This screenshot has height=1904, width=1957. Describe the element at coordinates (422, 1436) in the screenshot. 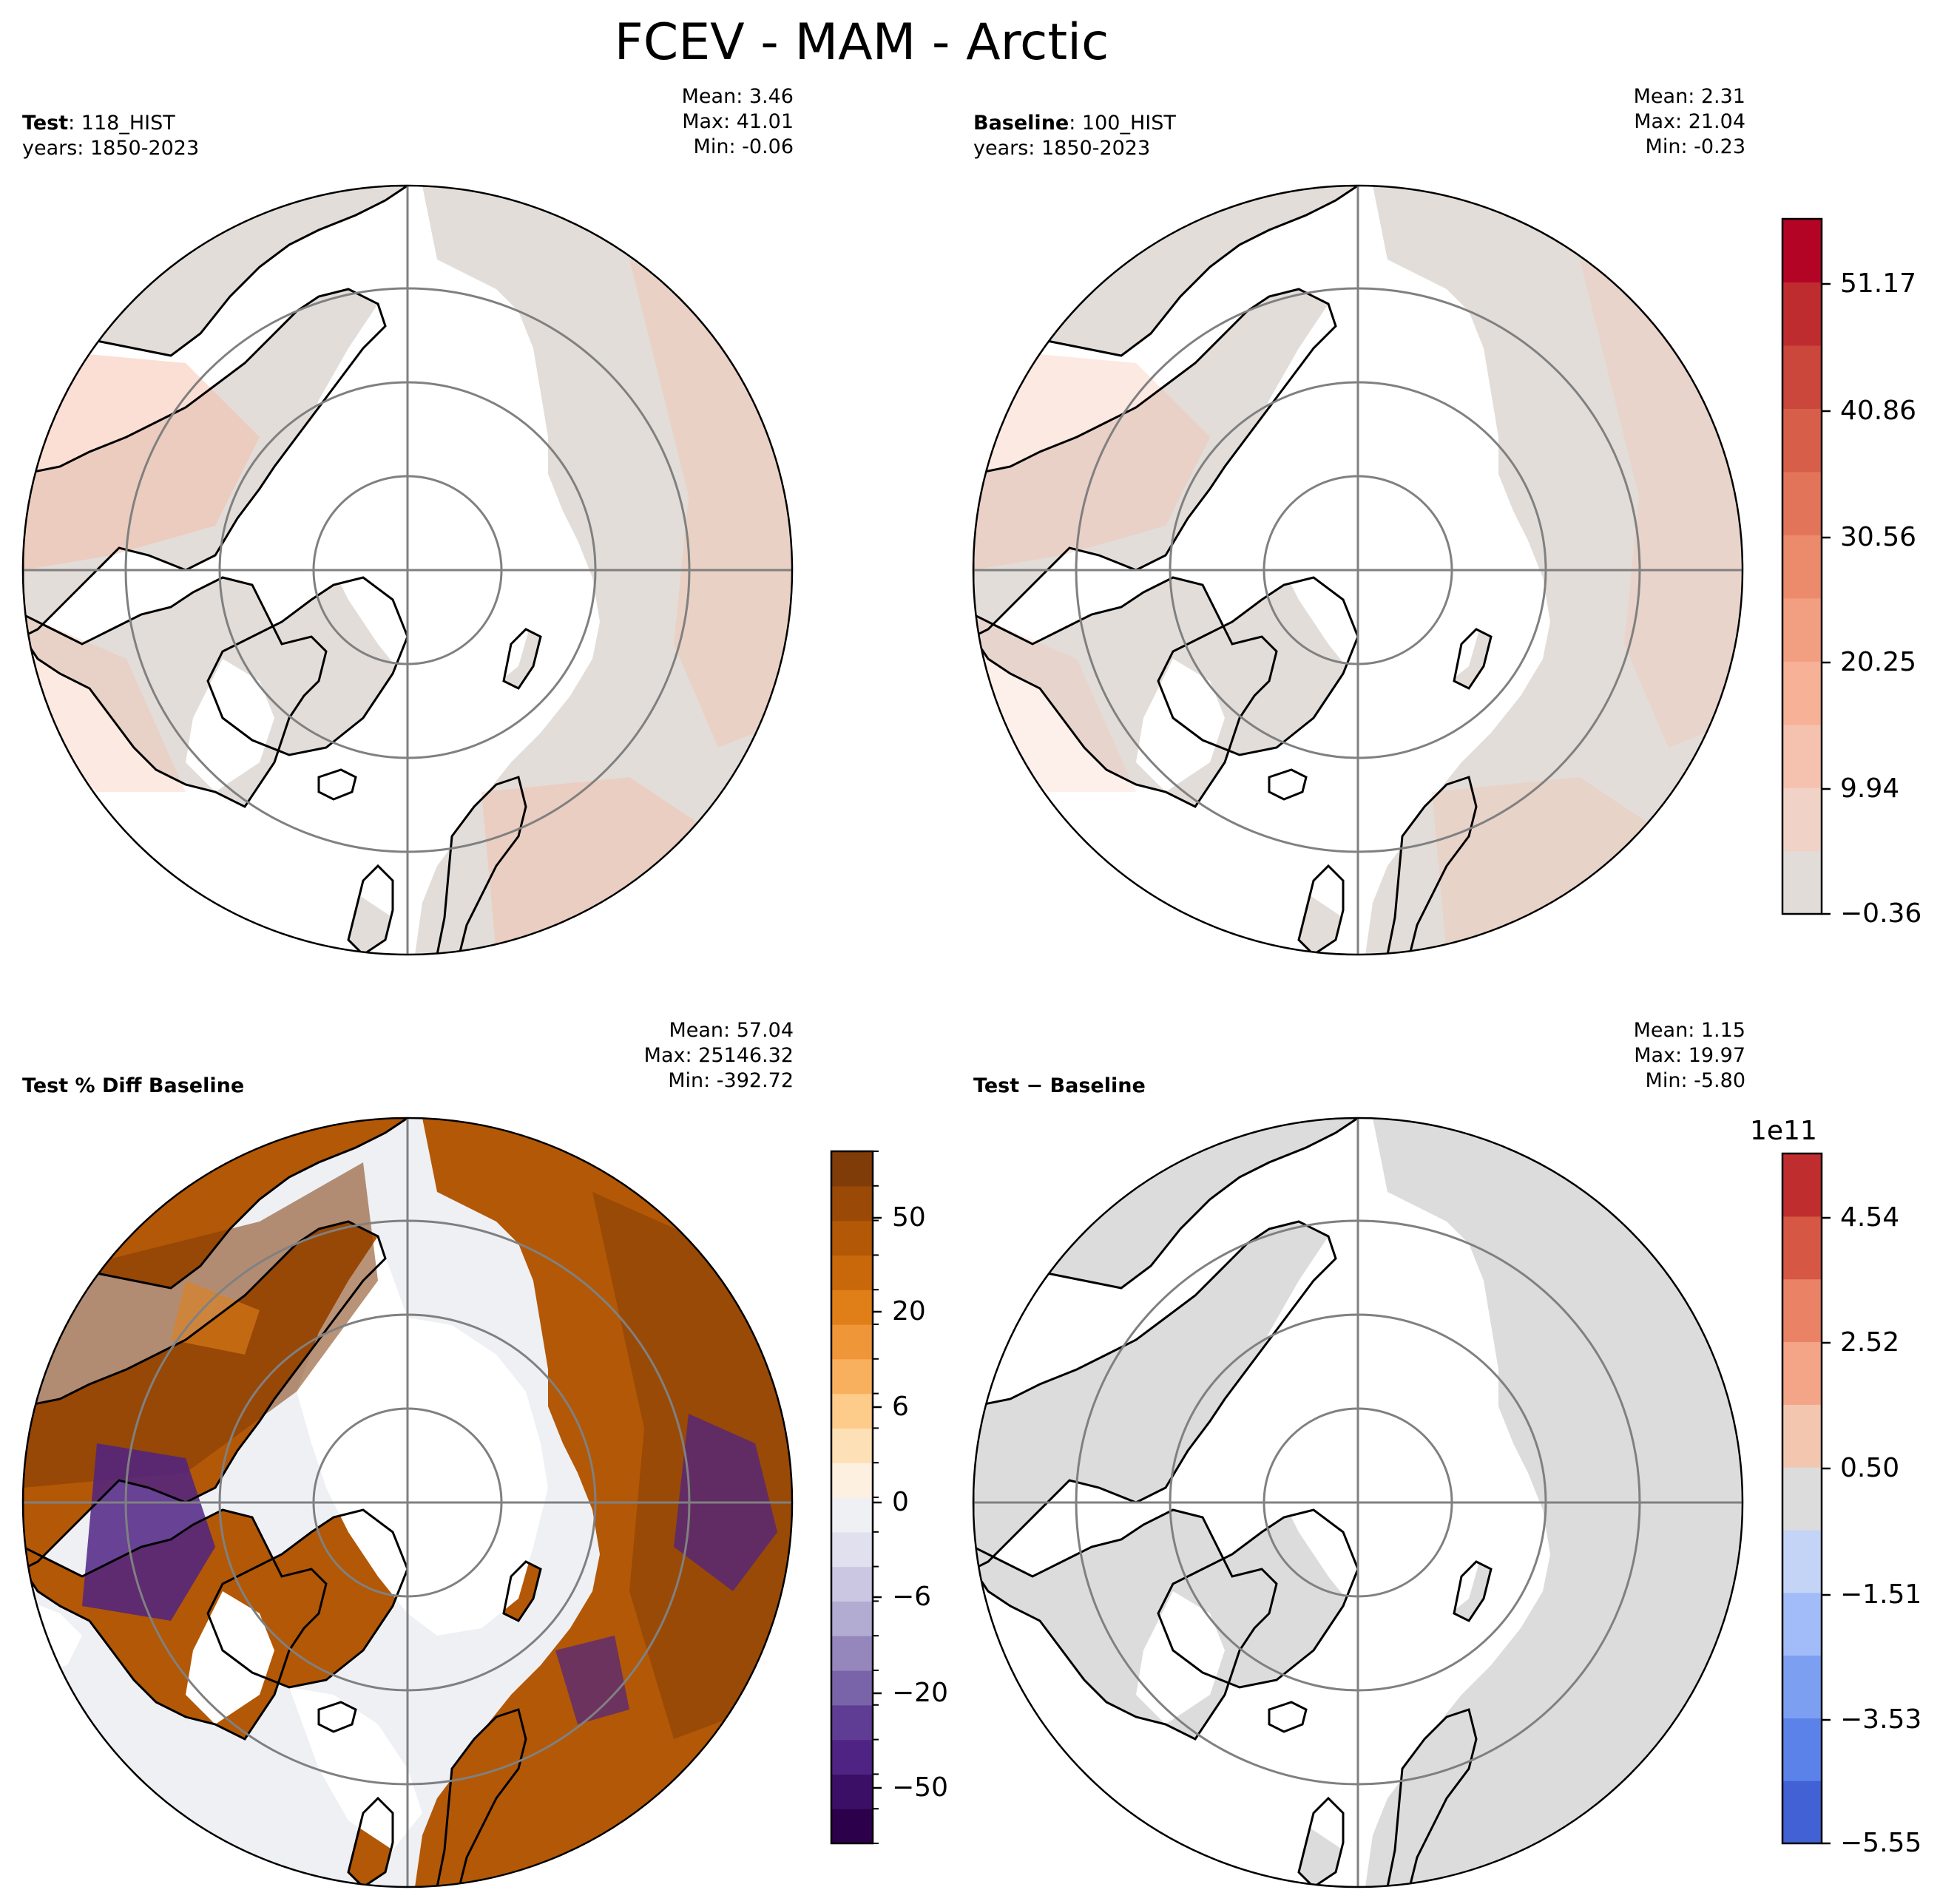

I see `pctdiff-map-arctic-ocean` at that location.